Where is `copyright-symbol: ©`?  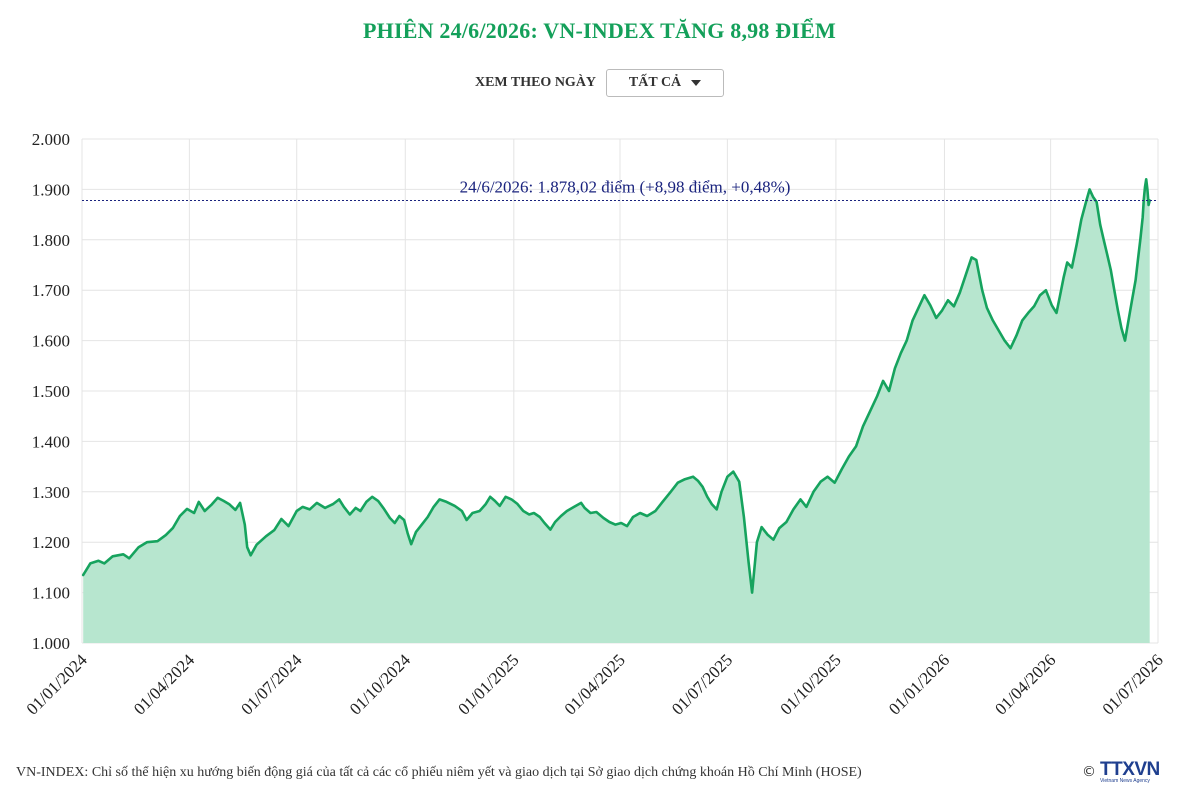 copyright-symbol: © is located at coordinates (1089, 772).